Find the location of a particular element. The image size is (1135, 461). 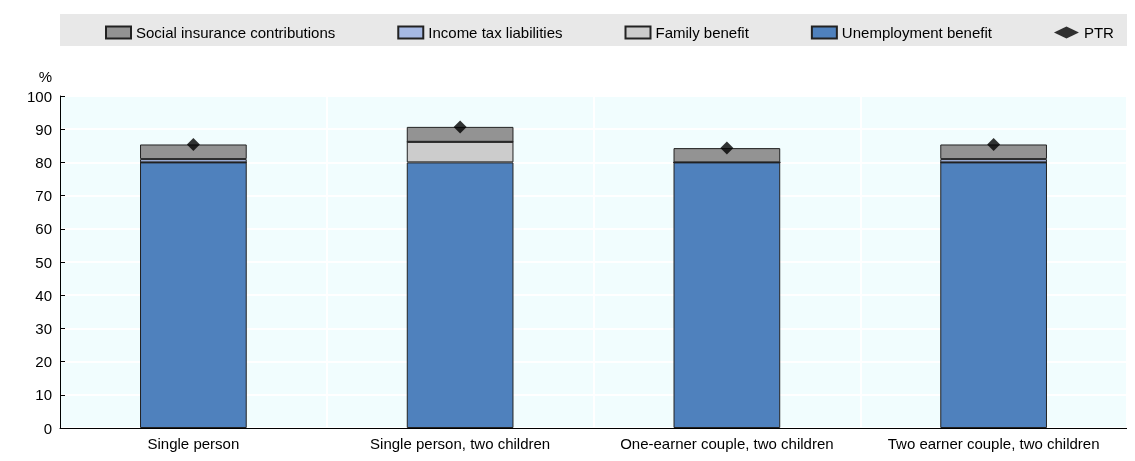

y-tick-label: 90 is located at coordinates (43, 129).